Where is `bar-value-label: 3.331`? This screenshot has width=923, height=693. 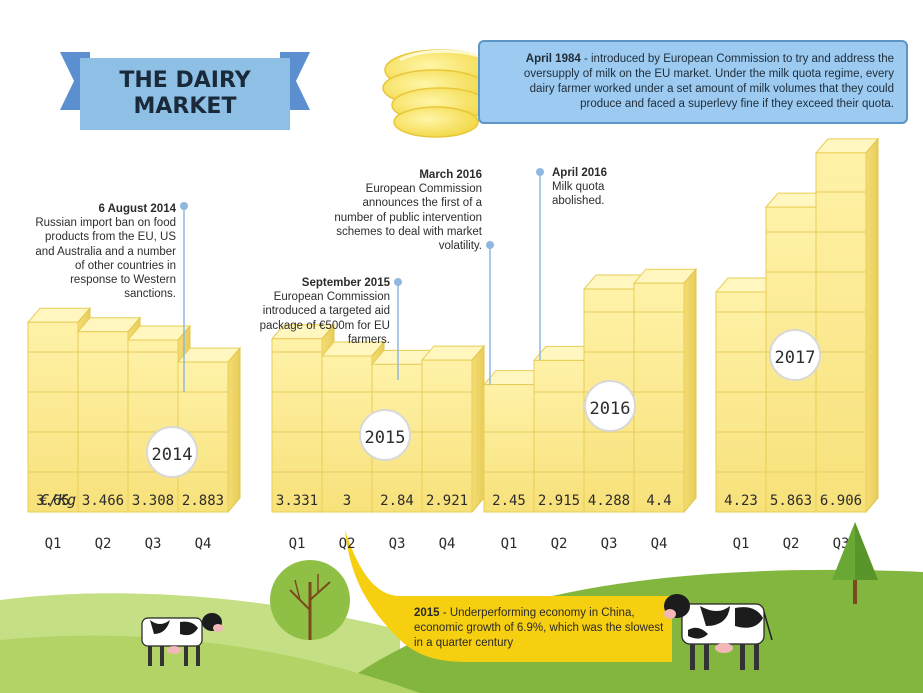
bar-value-label: 3.331 is located at coordinates (297, 501).